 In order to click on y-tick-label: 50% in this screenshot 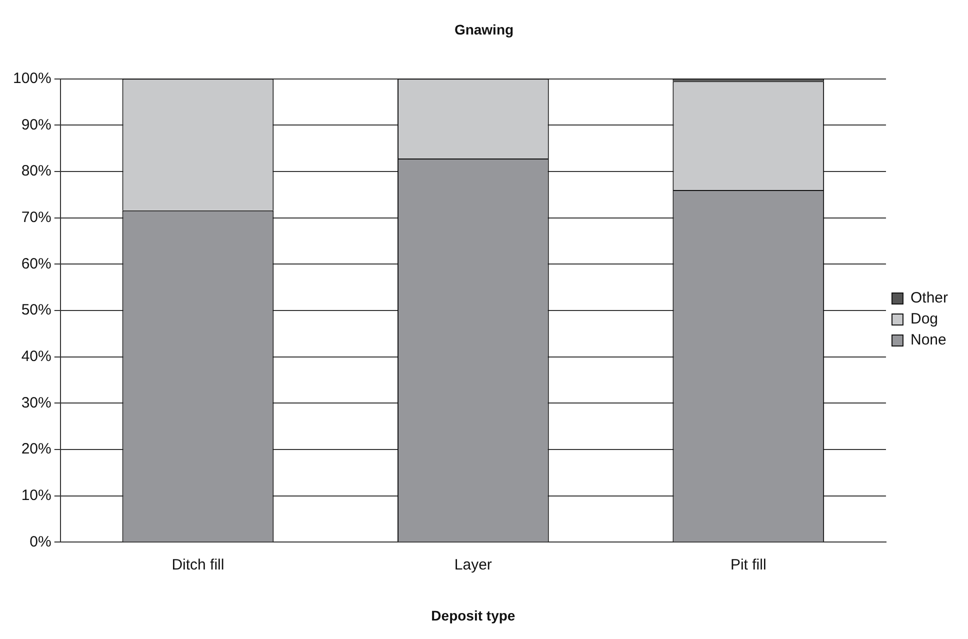, I will do `click(36, 310)`.